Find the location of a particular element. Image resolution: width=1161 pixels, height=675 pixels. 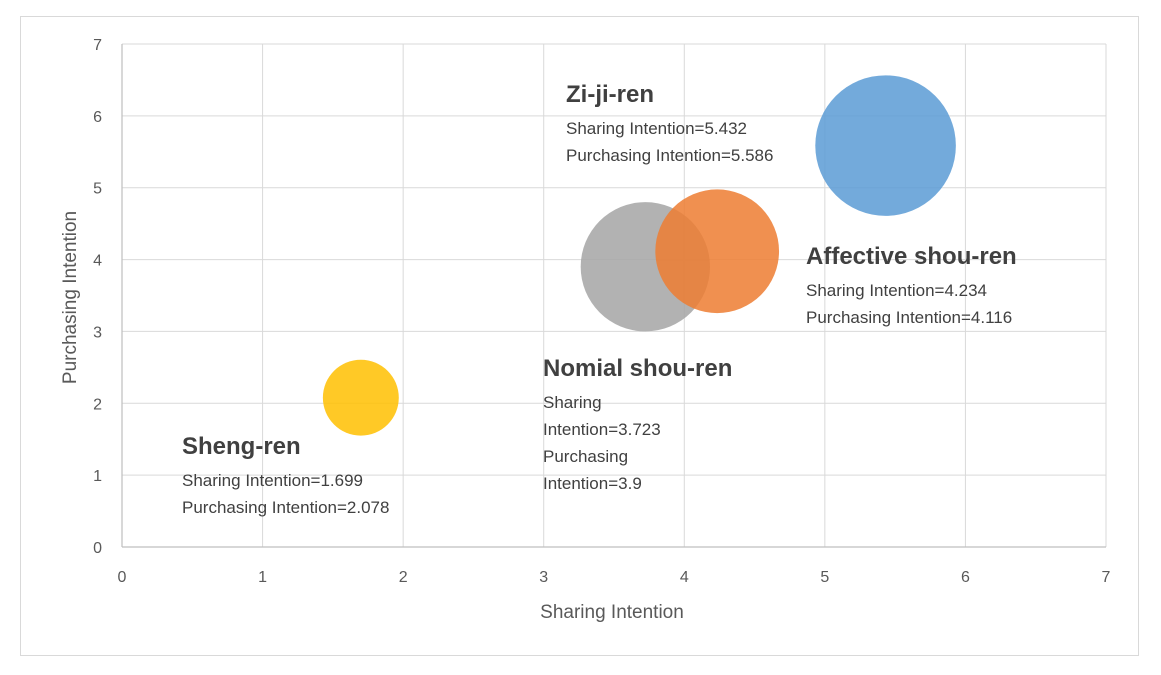

x-tick-label: 3 is located at coordinates (543, 577).